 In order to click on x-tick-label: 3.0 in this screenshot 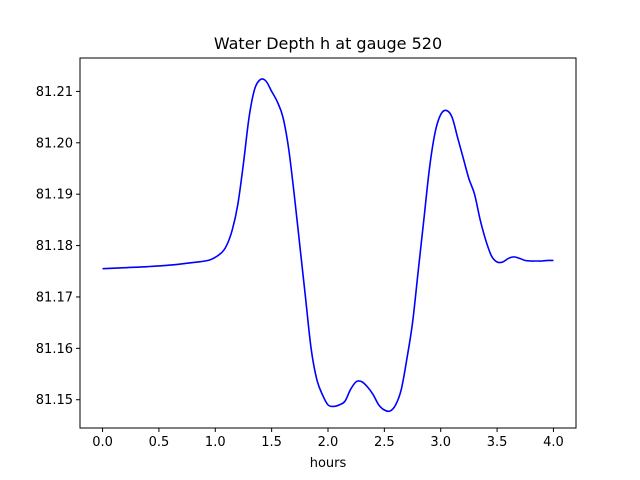, I will do `click(440, 442)`.